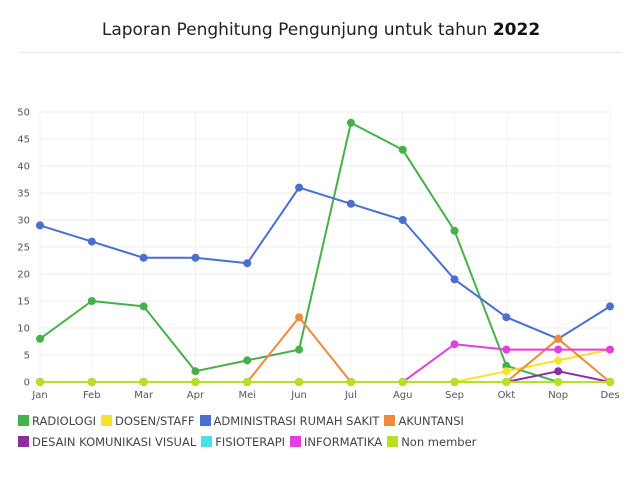  Describe the element at coordinates (325, 376) in the screenshot. I see `series-line` at that location.